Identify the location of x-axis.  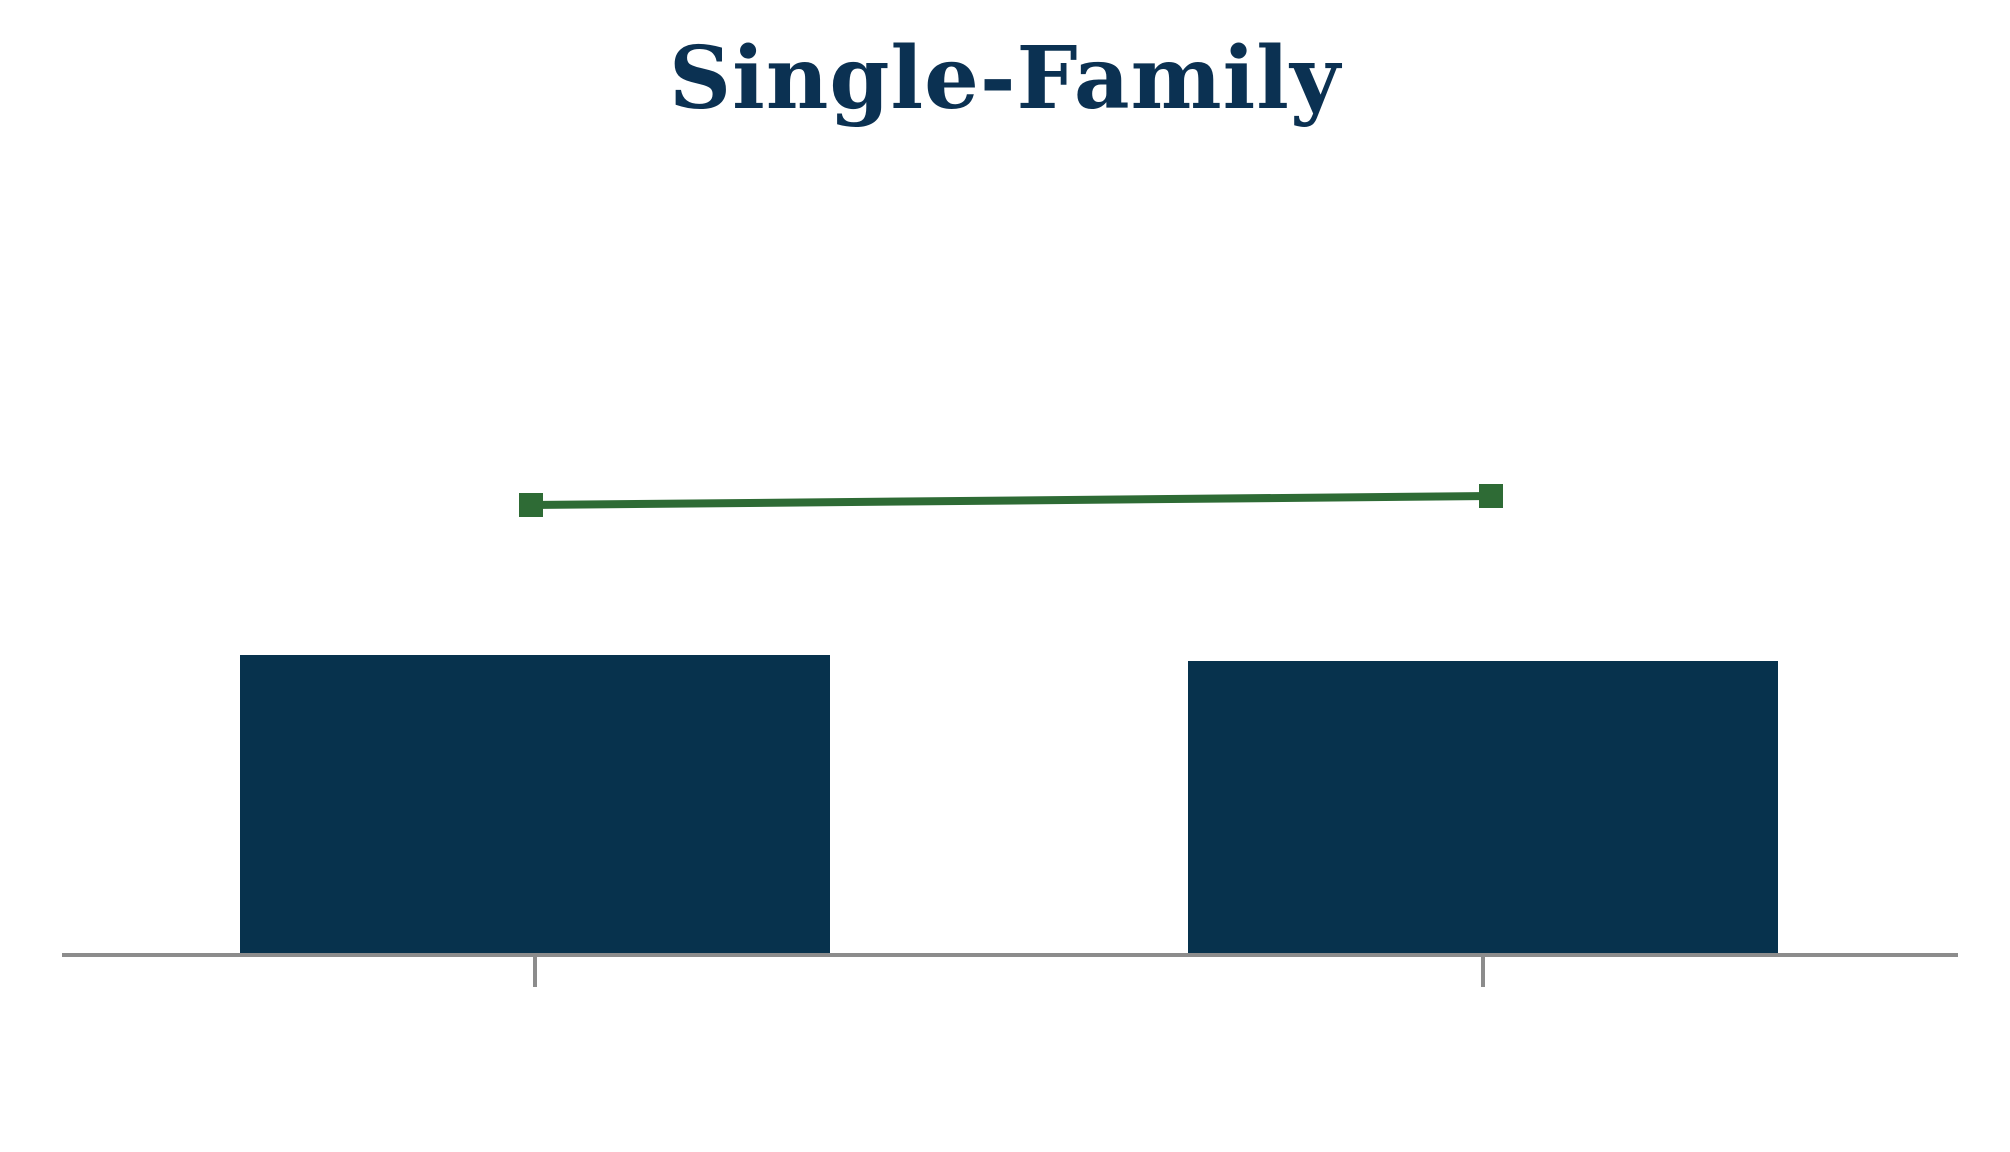
(1010, 970).